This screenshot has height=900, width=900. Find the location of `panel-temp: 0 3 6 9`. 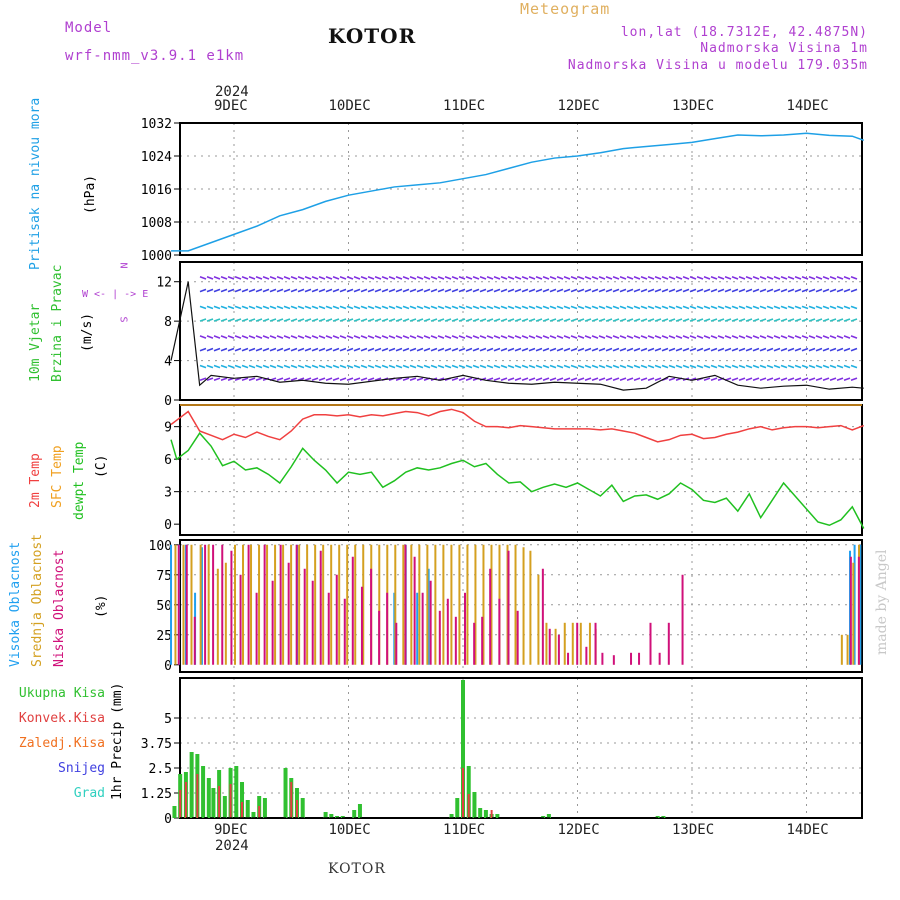

panel-temp: 0 3 6 9 is located at coordinates (513, 470).